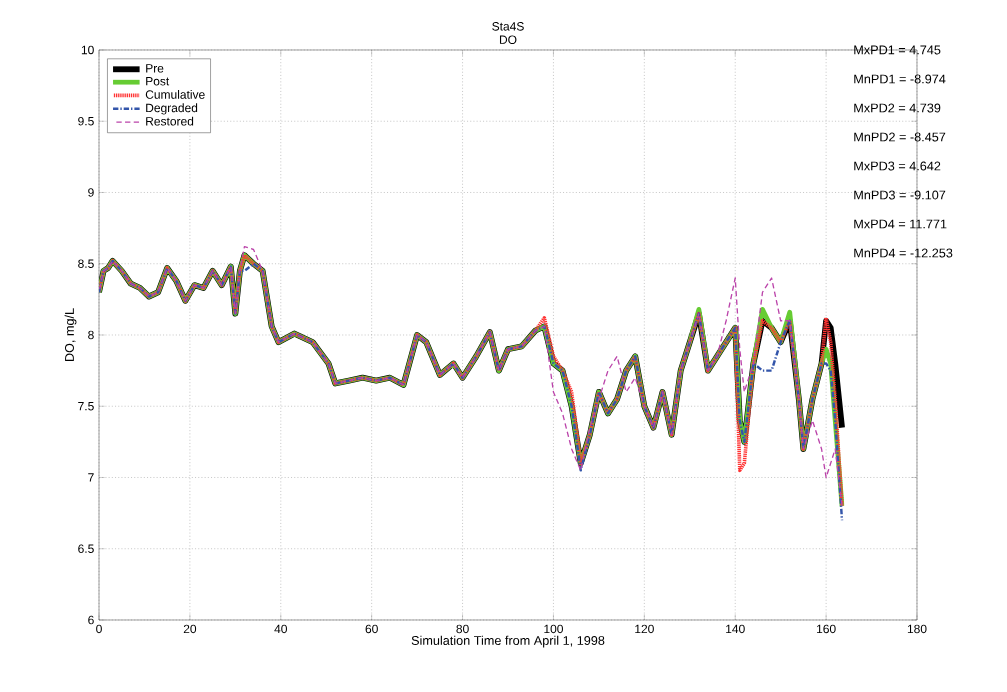 Image resolution: width=1007 pixels, height=692 pixels. Describe the element at coordinates (175, 94) in the screenshot. I see `legend-label: Cumulative` at that location.